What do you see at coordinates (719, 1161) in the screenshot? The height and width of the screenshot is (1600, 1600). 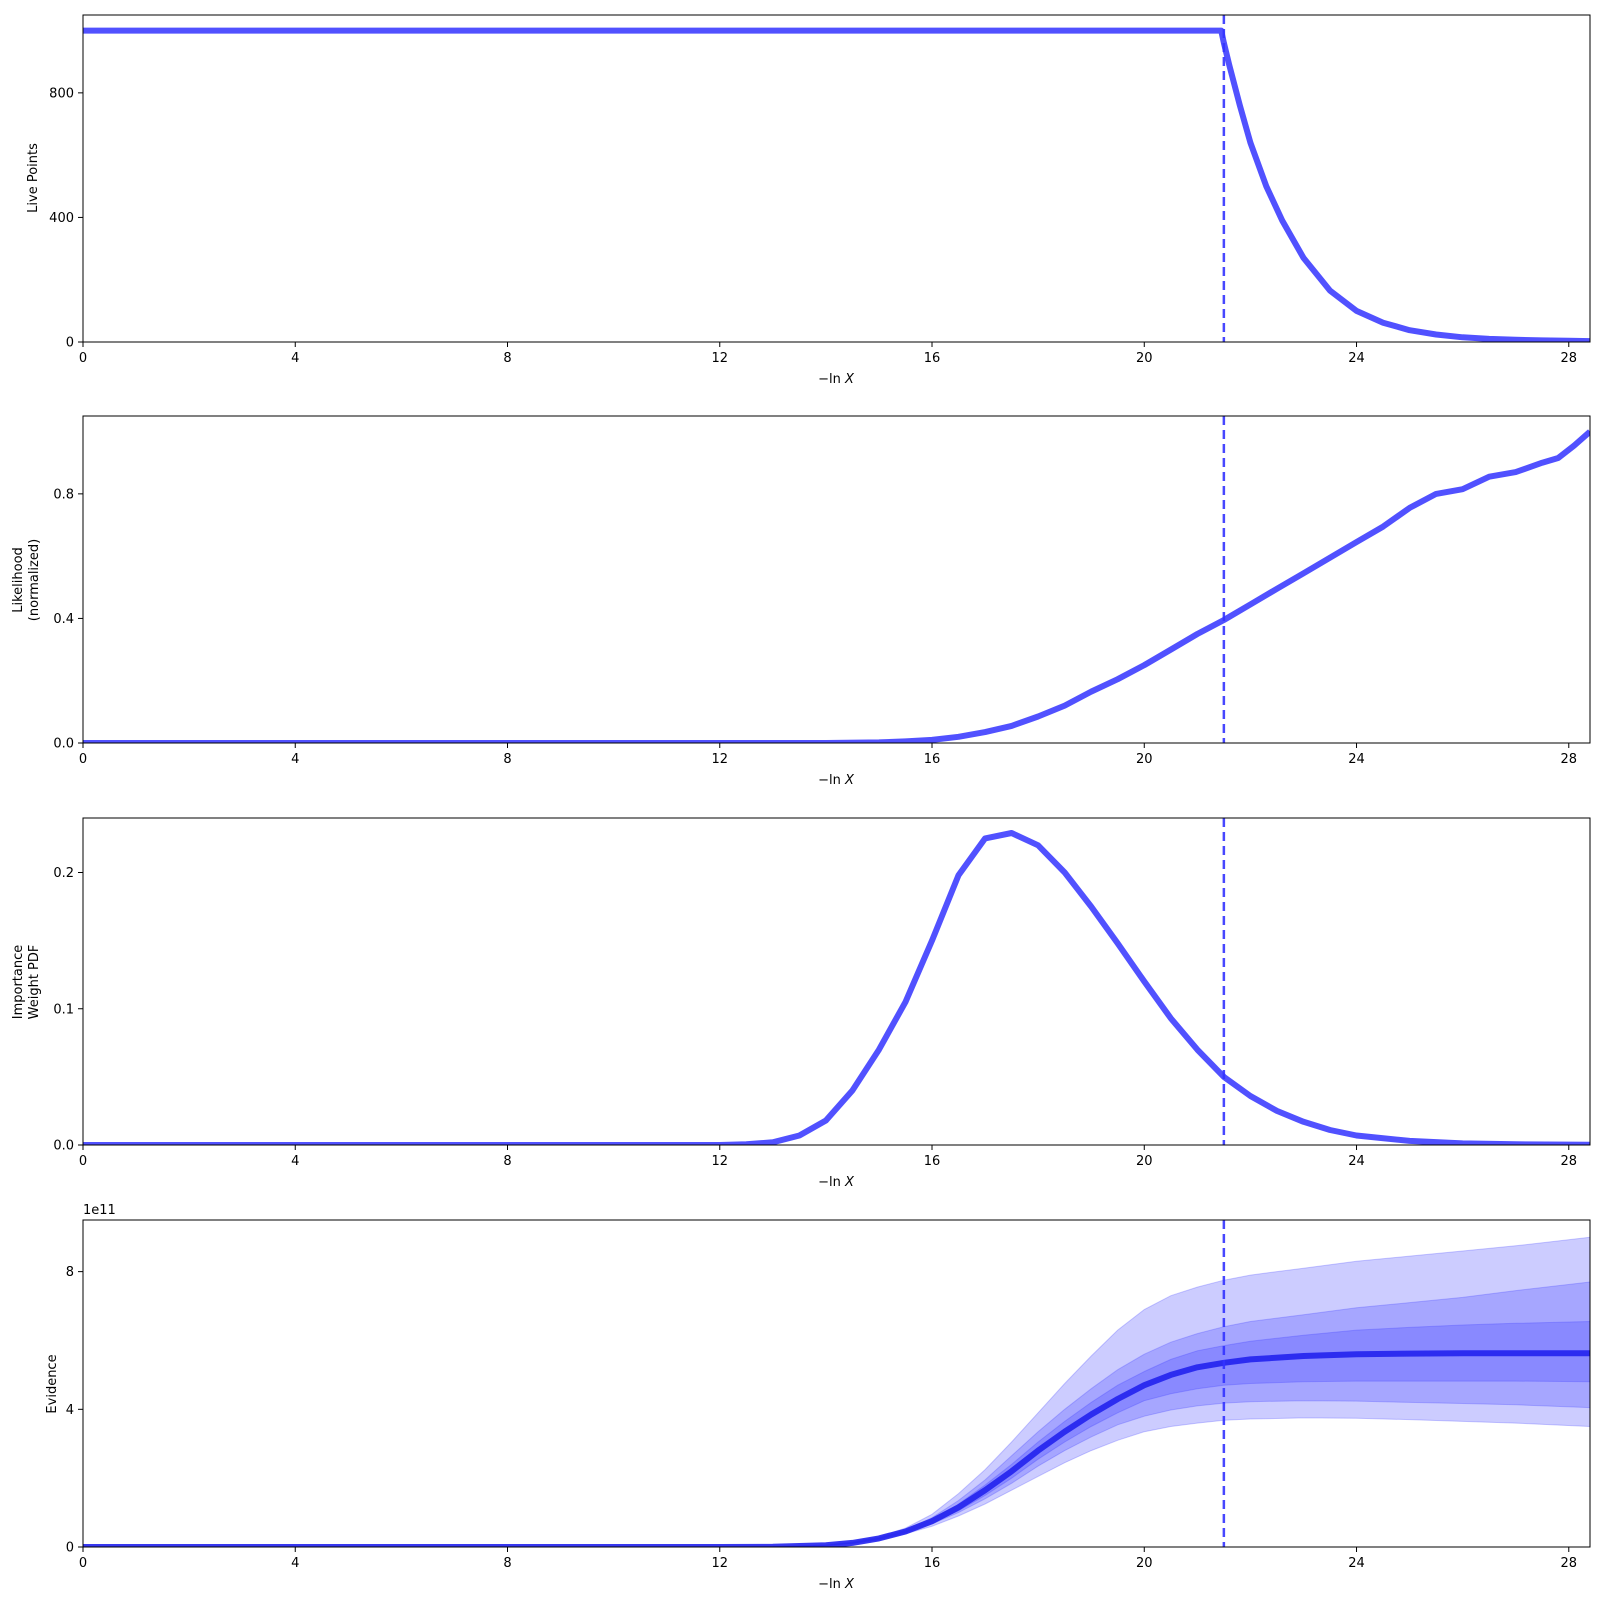 I see `importance-weight-xtick-label: 12` at bounding box center [719, 1161].